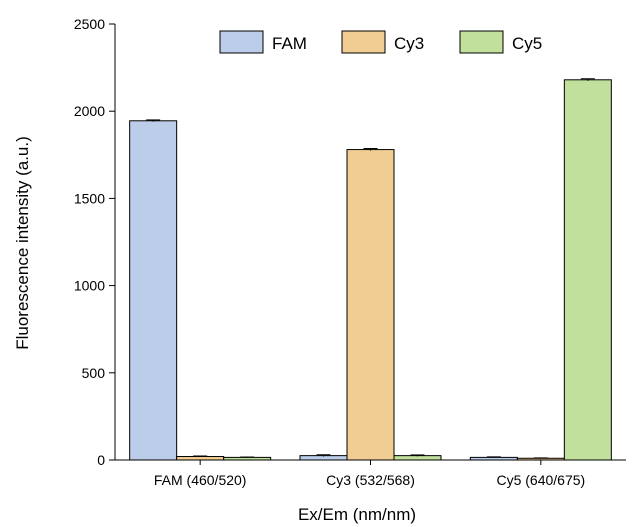  Describe the element at coordinates (89, 111) in the screenshot. I see `y-tick-label: 2000` at that location.